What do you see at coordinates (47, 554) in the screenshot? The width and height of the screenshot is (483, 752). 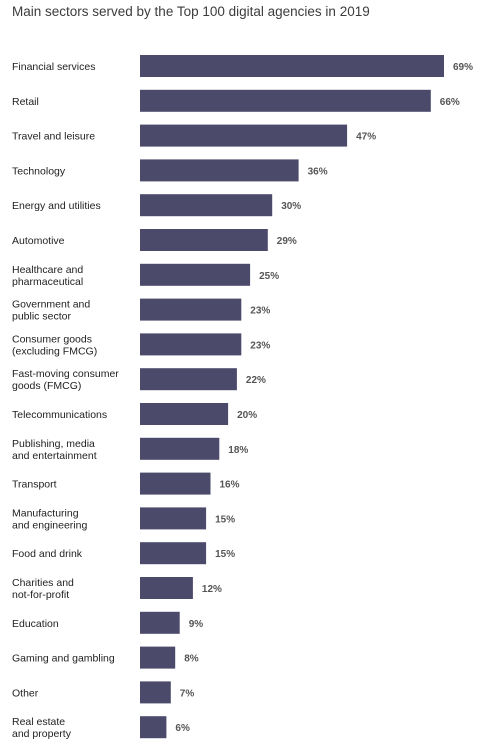 I see `category-label: Food and drink` at bounding box center [47, 554].